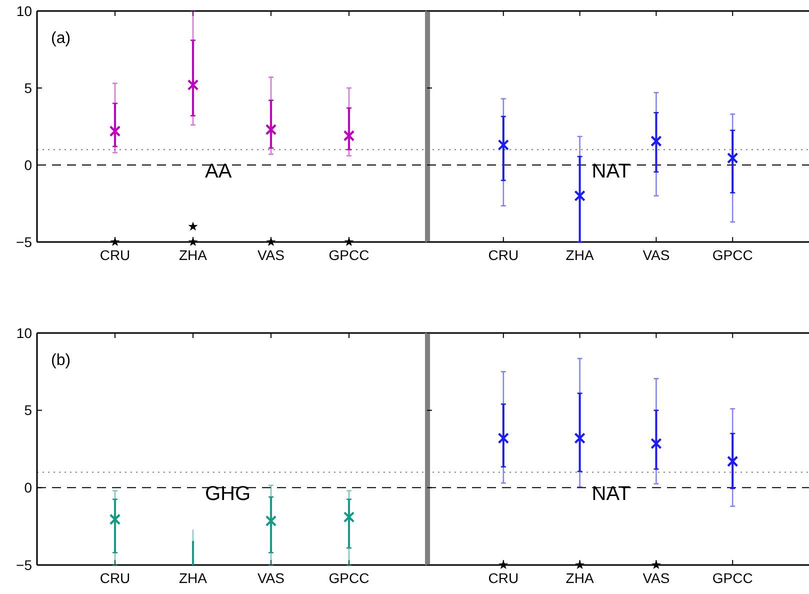 This screenshot has width=809, height=594. Describe the element at coordinates (61, 360) in the screenshot. I see `text: (b)` at that location.